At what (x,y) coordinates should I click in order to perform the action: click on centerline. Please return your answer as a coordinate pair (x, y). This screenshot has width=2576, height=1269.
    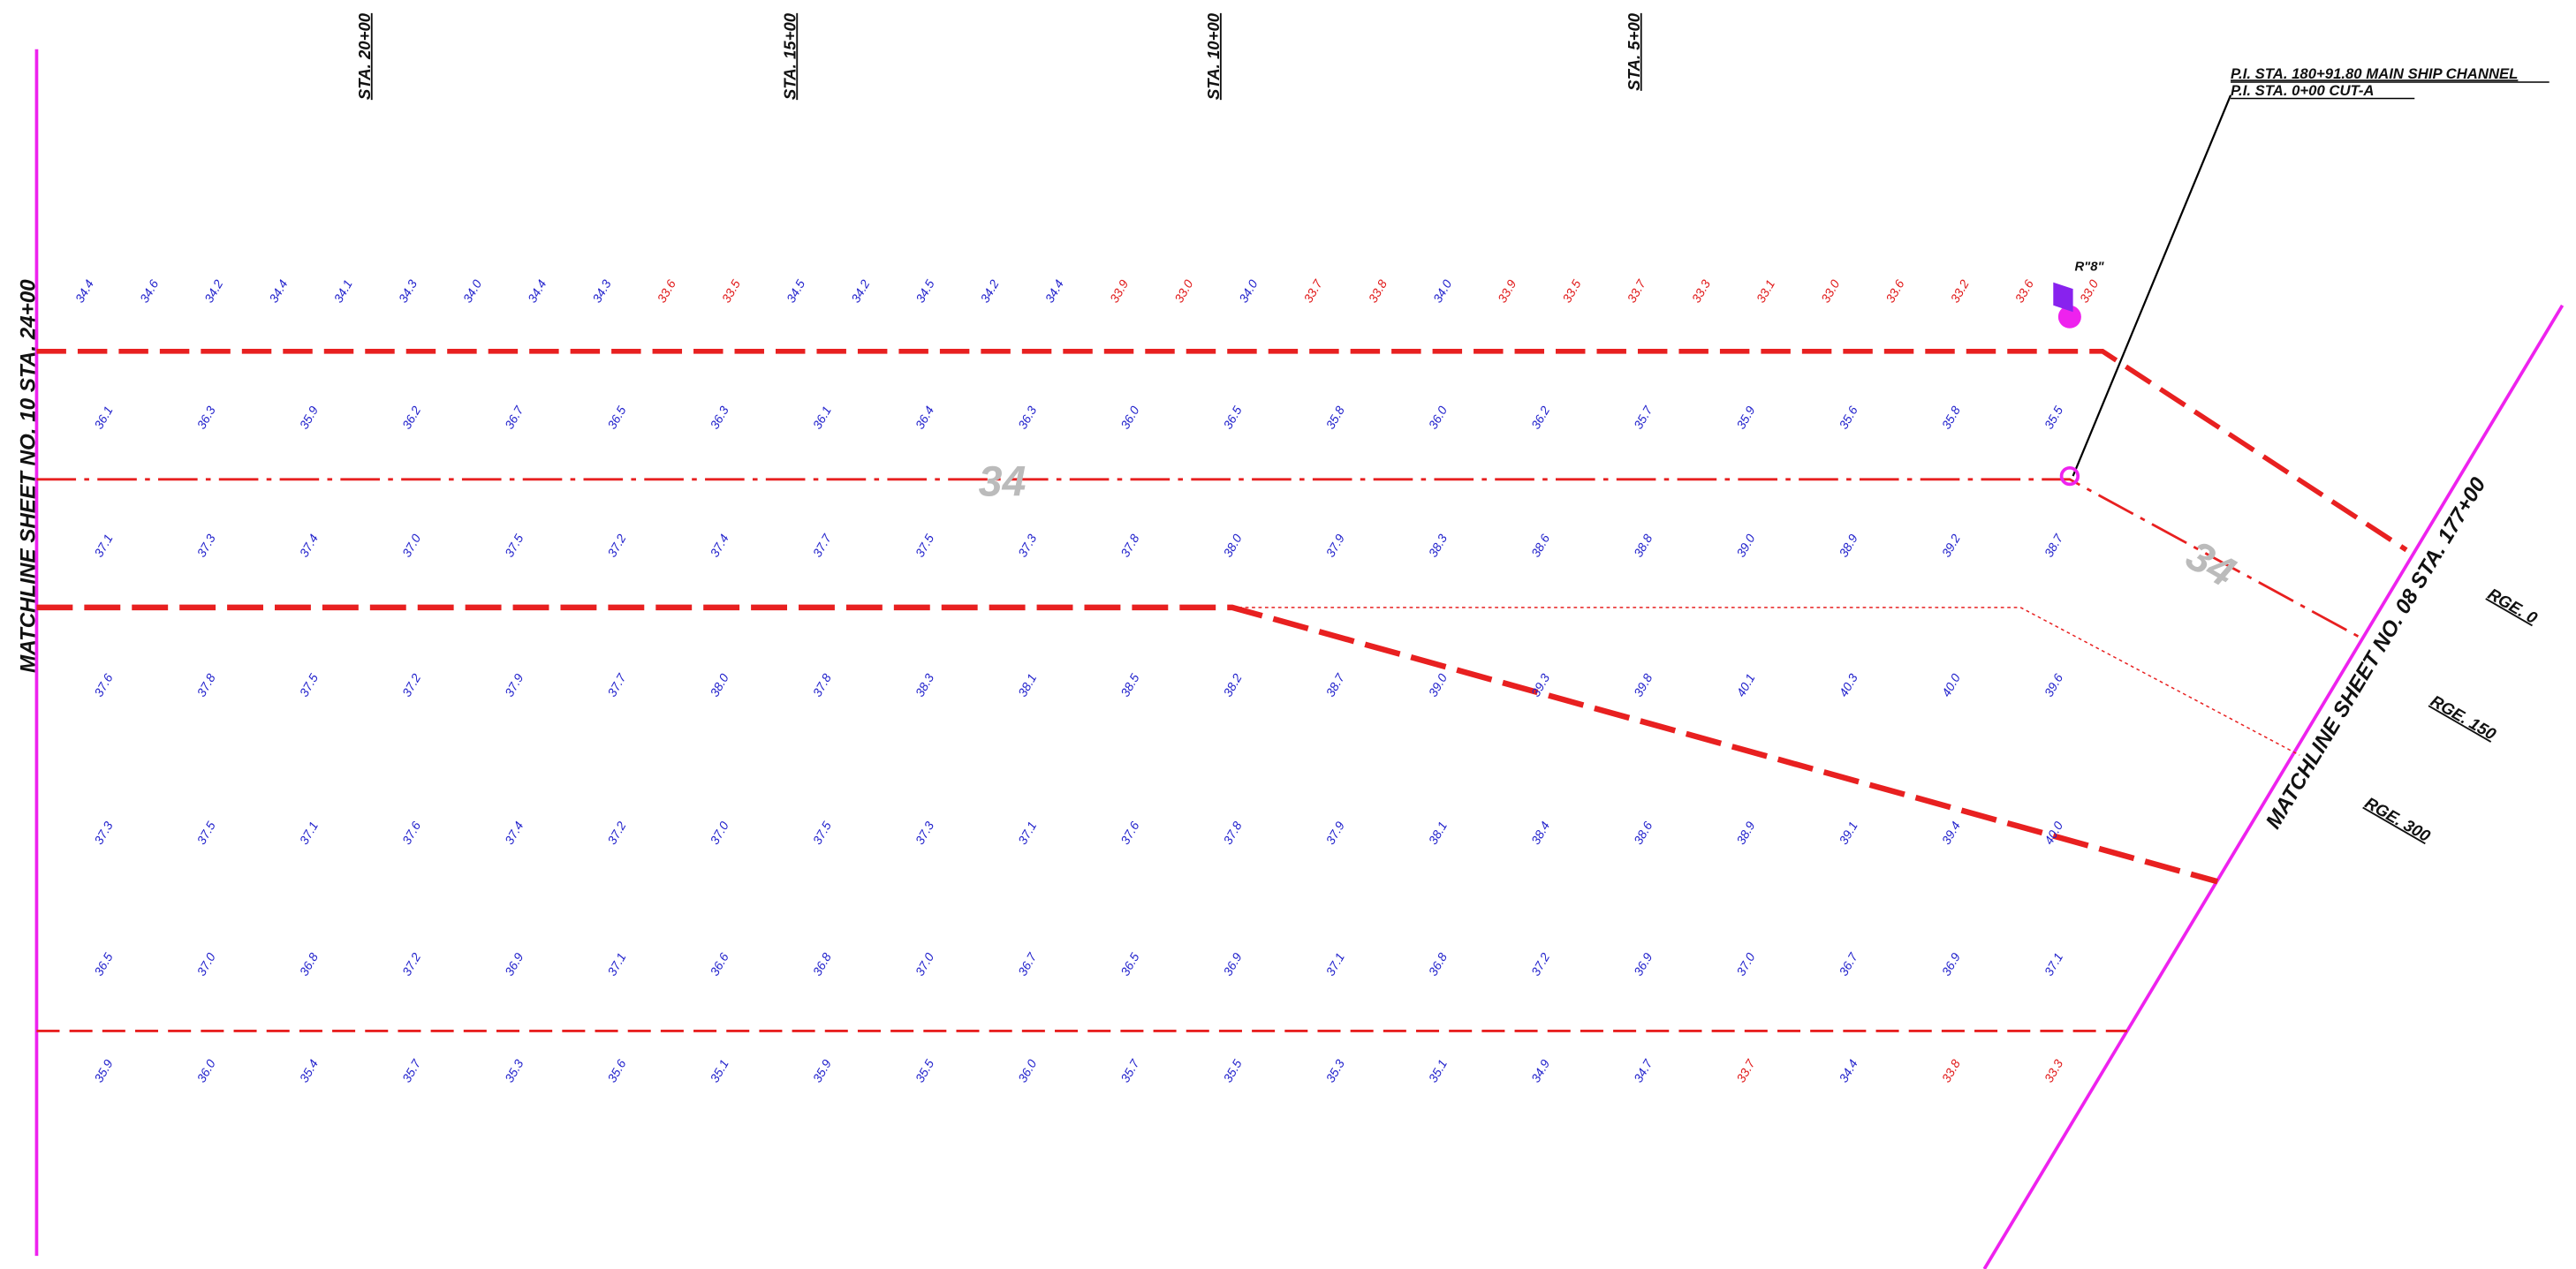
    Looking at the image, I should click on (1201, 560).